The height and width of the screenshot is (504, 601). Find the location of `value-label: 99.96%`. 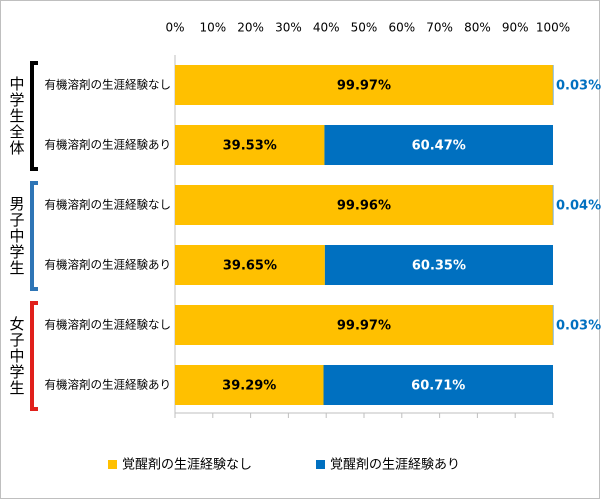

value-label: 99.96% is located at coordinates (364, 206).